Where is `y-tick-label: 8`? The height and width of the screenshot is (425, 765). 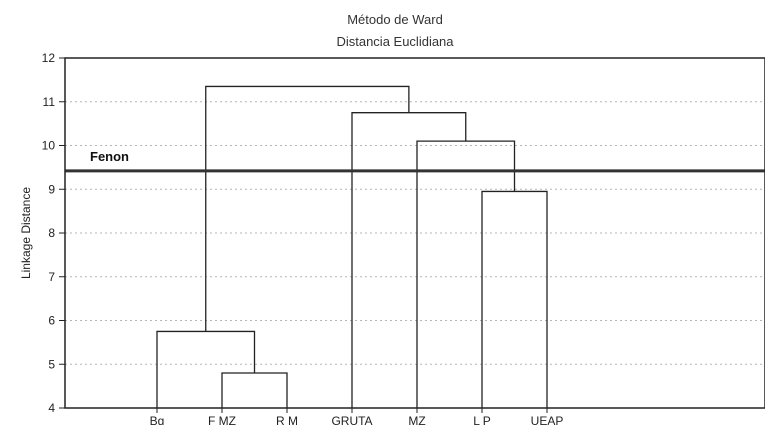 y-tick-label: 8 is located at coordinates (51, 233).